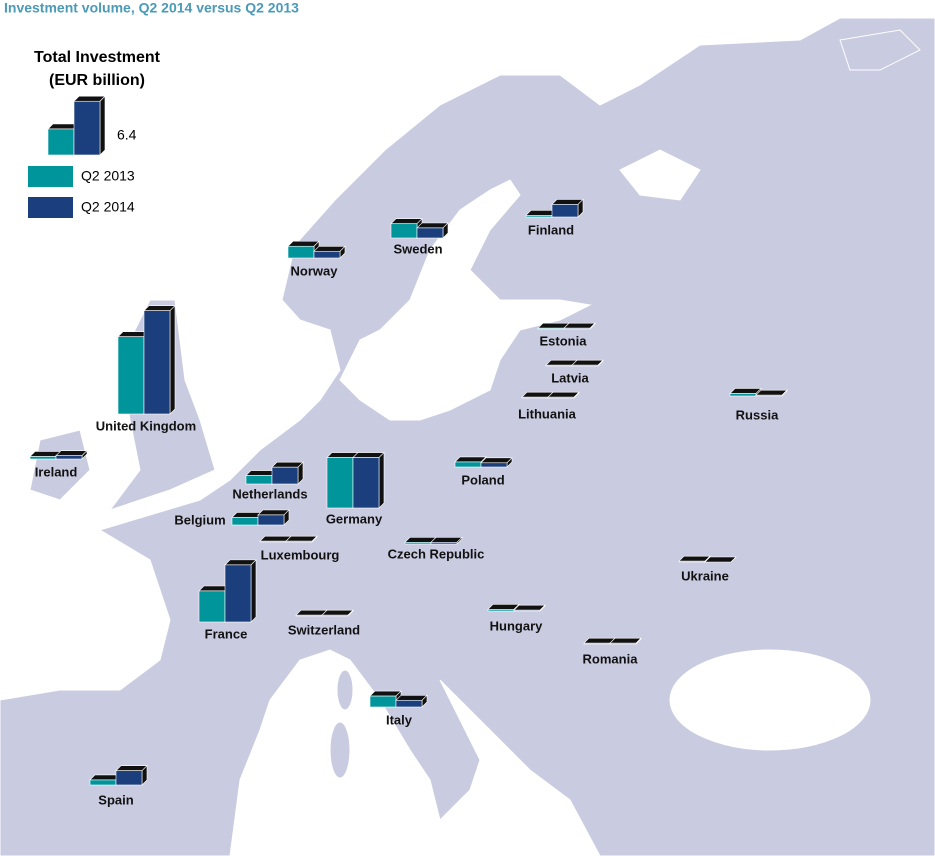 Image resolution: width=935 pixels, height=856 pixels. What do you see at coordinates (517, 625) in the screenshot?
I see `country-label: Hungary` at bounding box center [517, 625].